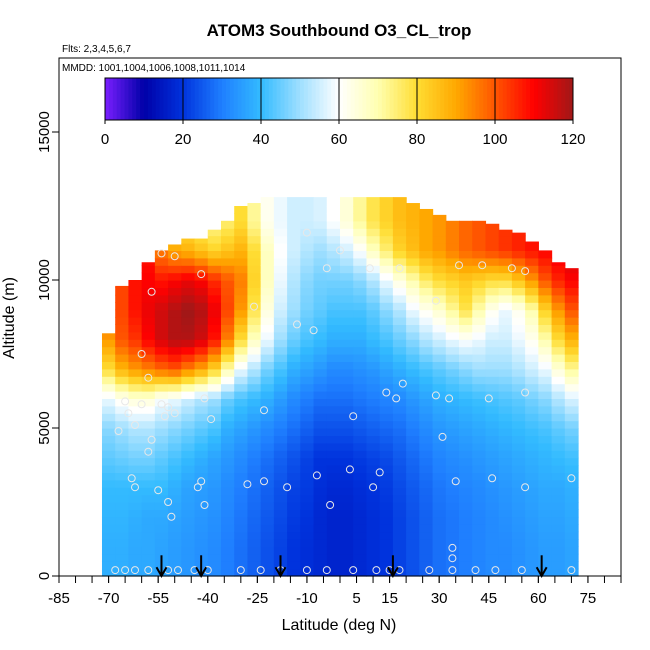 This screenshot has width=650, height=650. I want to click on x-tick-label: 15, so click(389, 598).